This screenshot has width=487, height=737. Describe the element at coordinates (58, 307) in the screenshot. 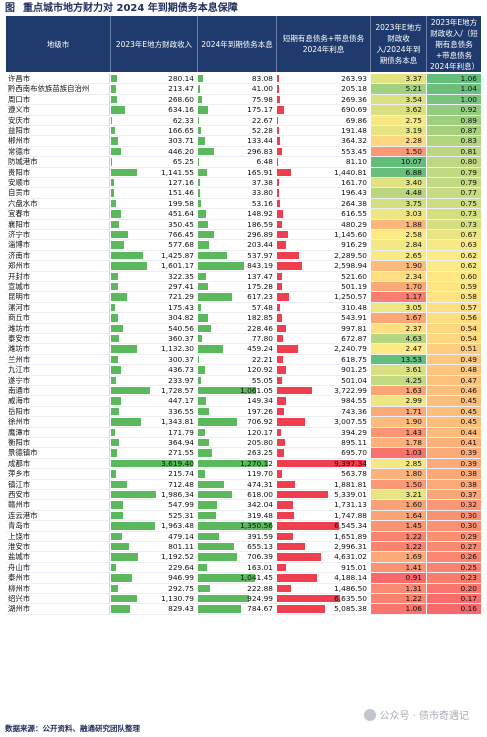

I see `city-cell: 漯河市` at that location.